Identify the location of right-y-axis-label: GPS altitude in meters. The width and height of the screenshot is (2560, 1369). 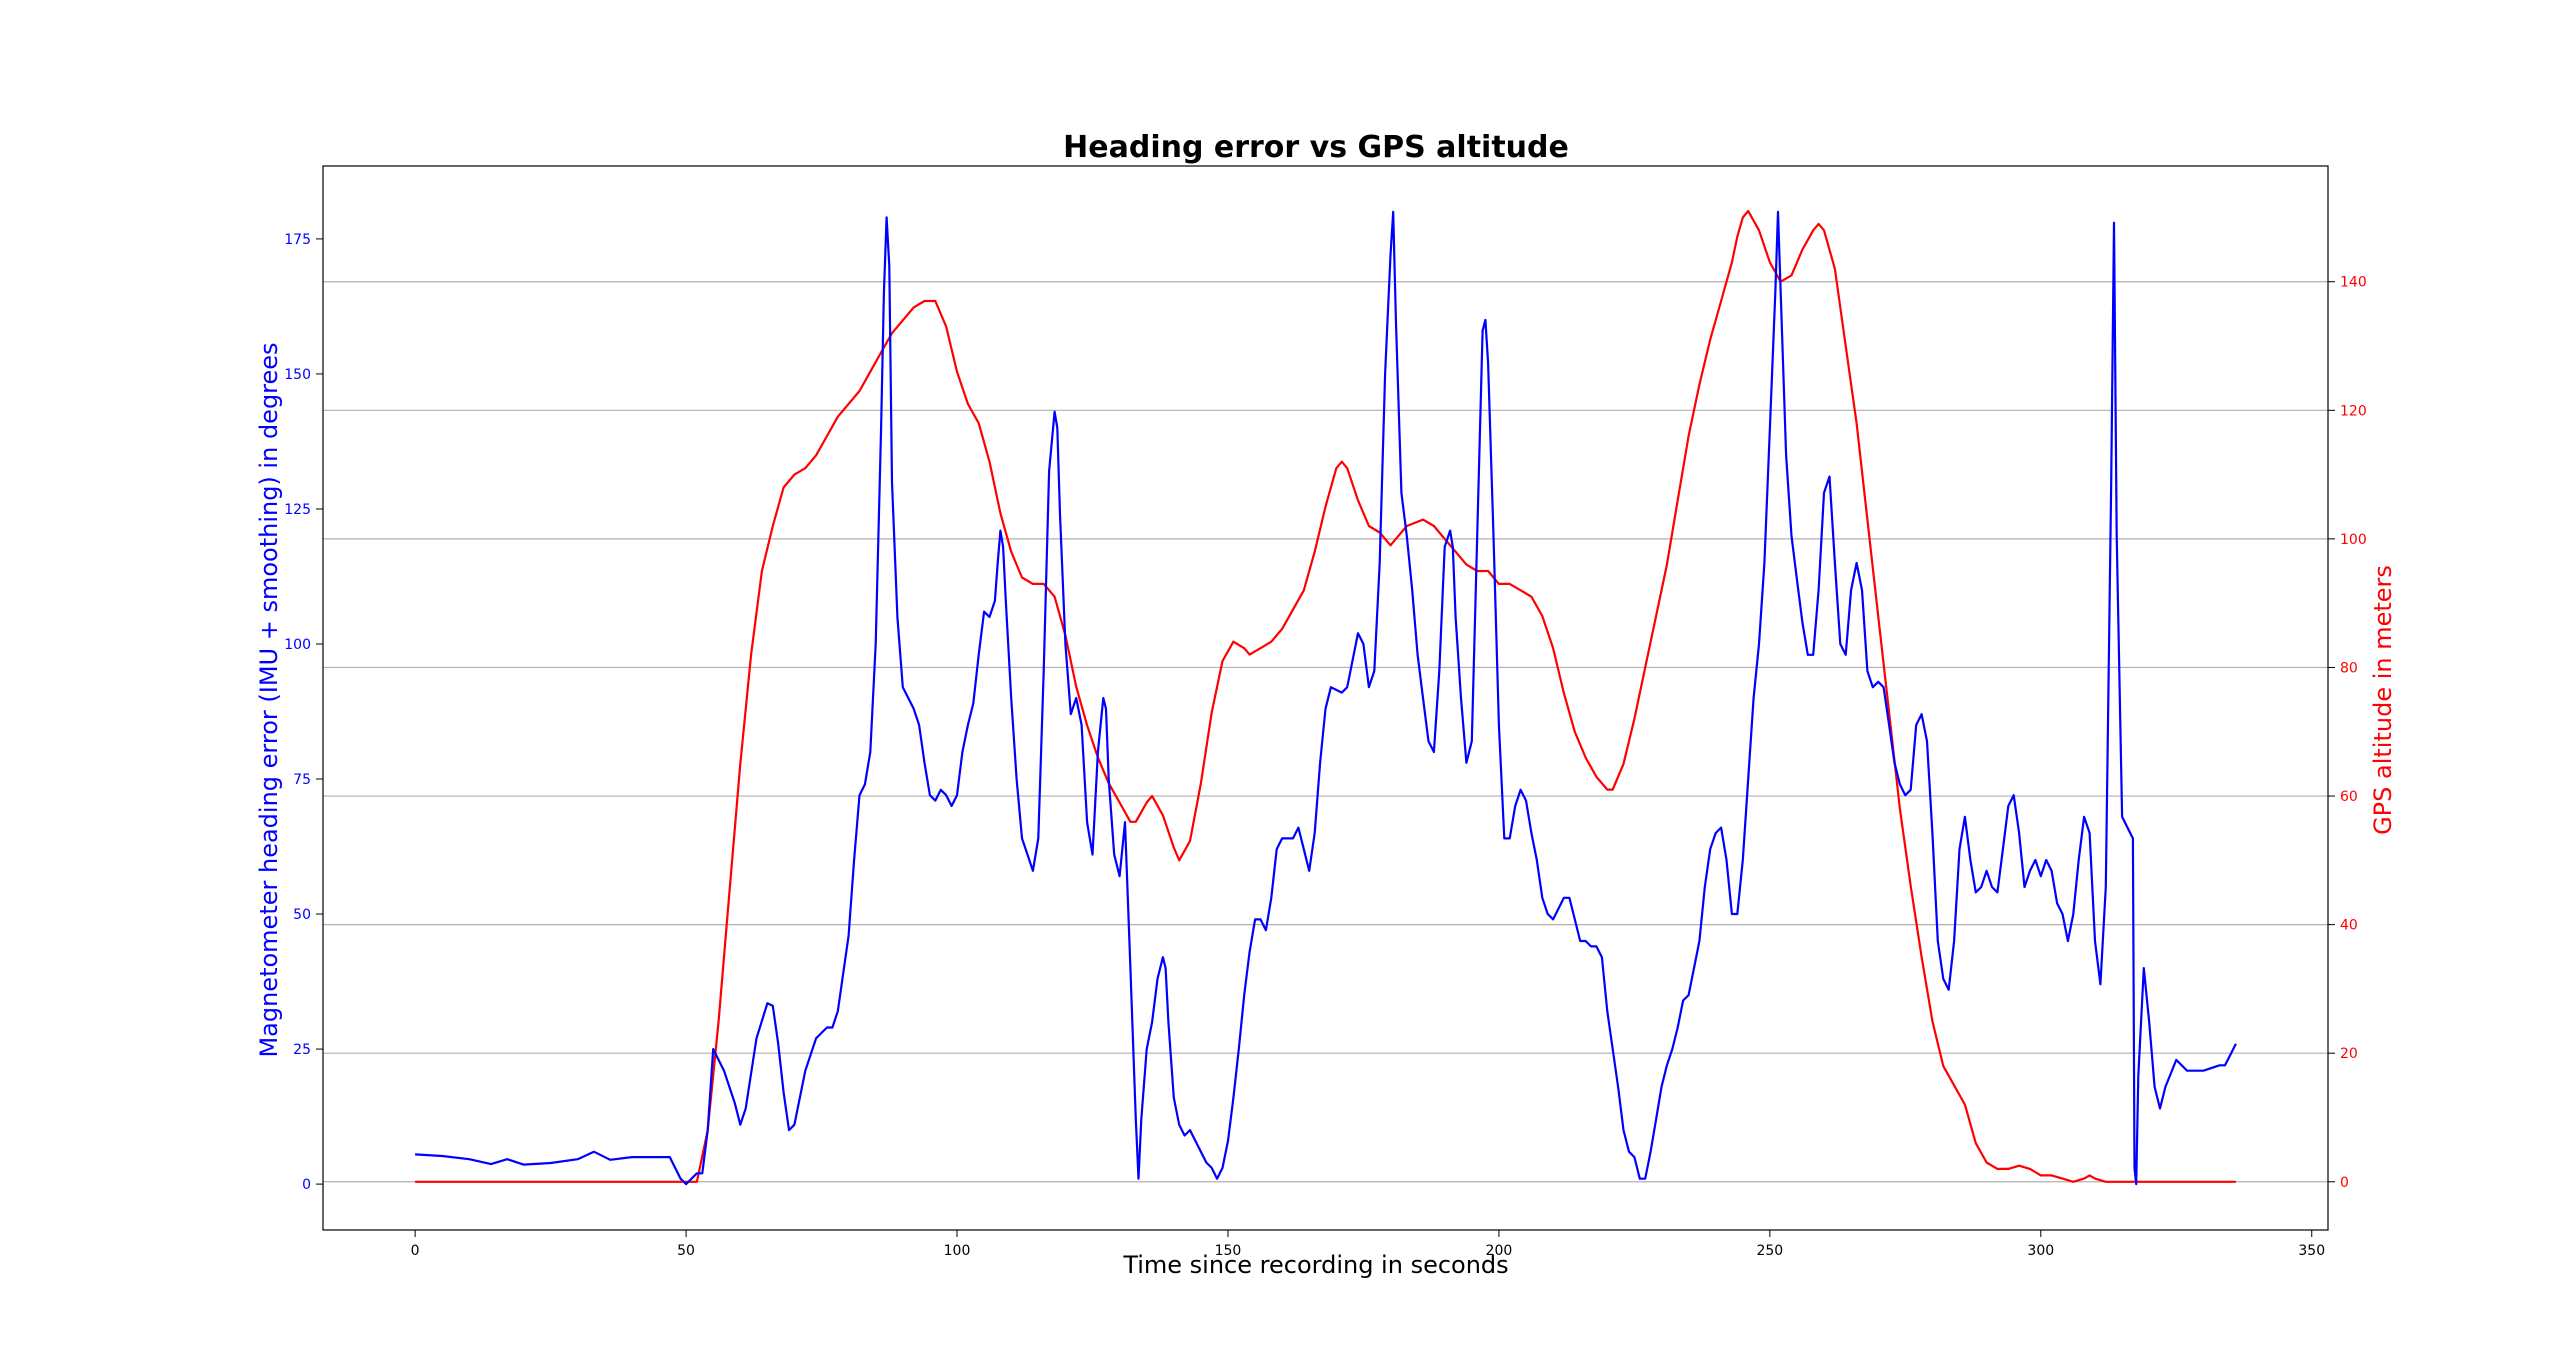
(2383, 700).